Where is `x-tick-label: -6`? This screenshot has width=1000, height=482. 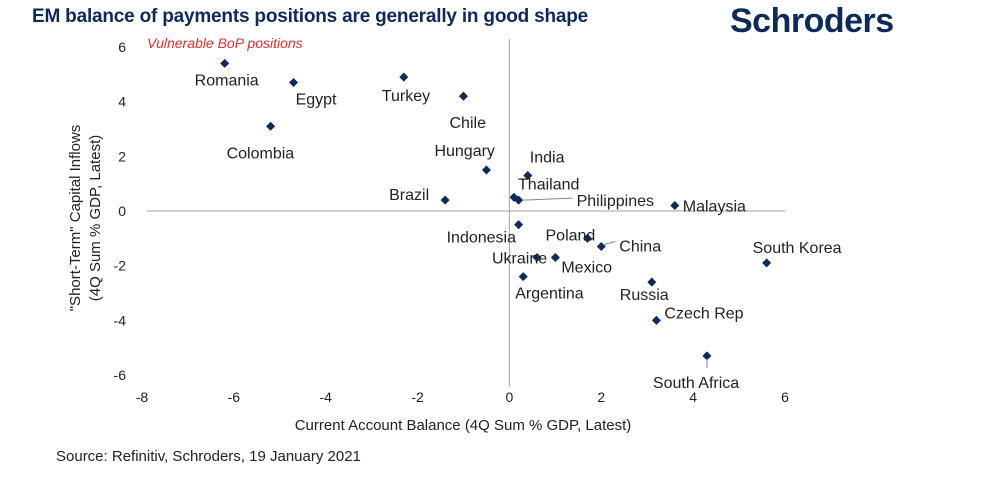 x-tick-label: -6 is located at coordinates (234, 397).